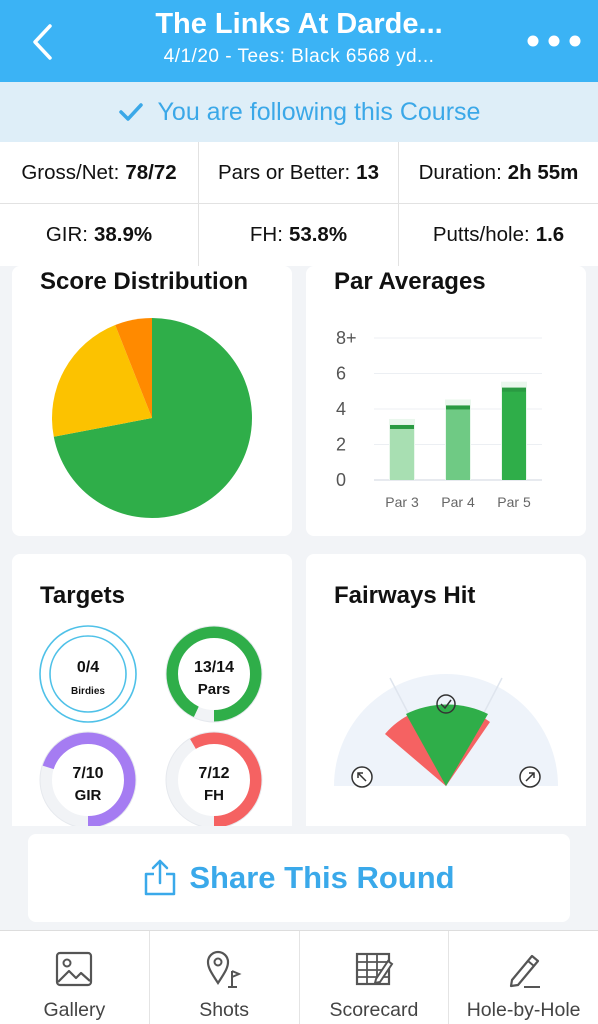 Image resolution: width=598 pixels, height=1024 pixels. What do you see at coordinates (550, 234) in the screenshot?
I see `stat-value: 1.6` at bounding box center [550, 234].